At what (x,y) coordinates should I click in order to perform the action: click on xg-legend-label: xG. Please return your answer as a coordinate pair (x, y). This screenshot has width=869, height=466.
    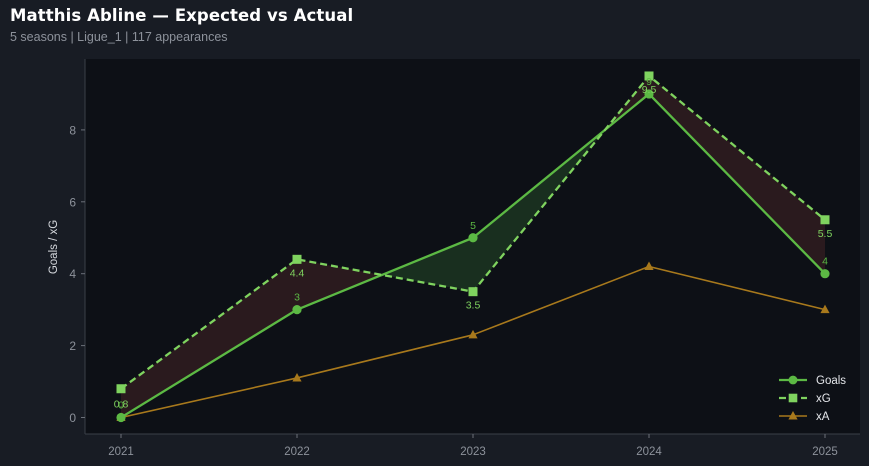
    Looking at the image, I should click on (823, 399).